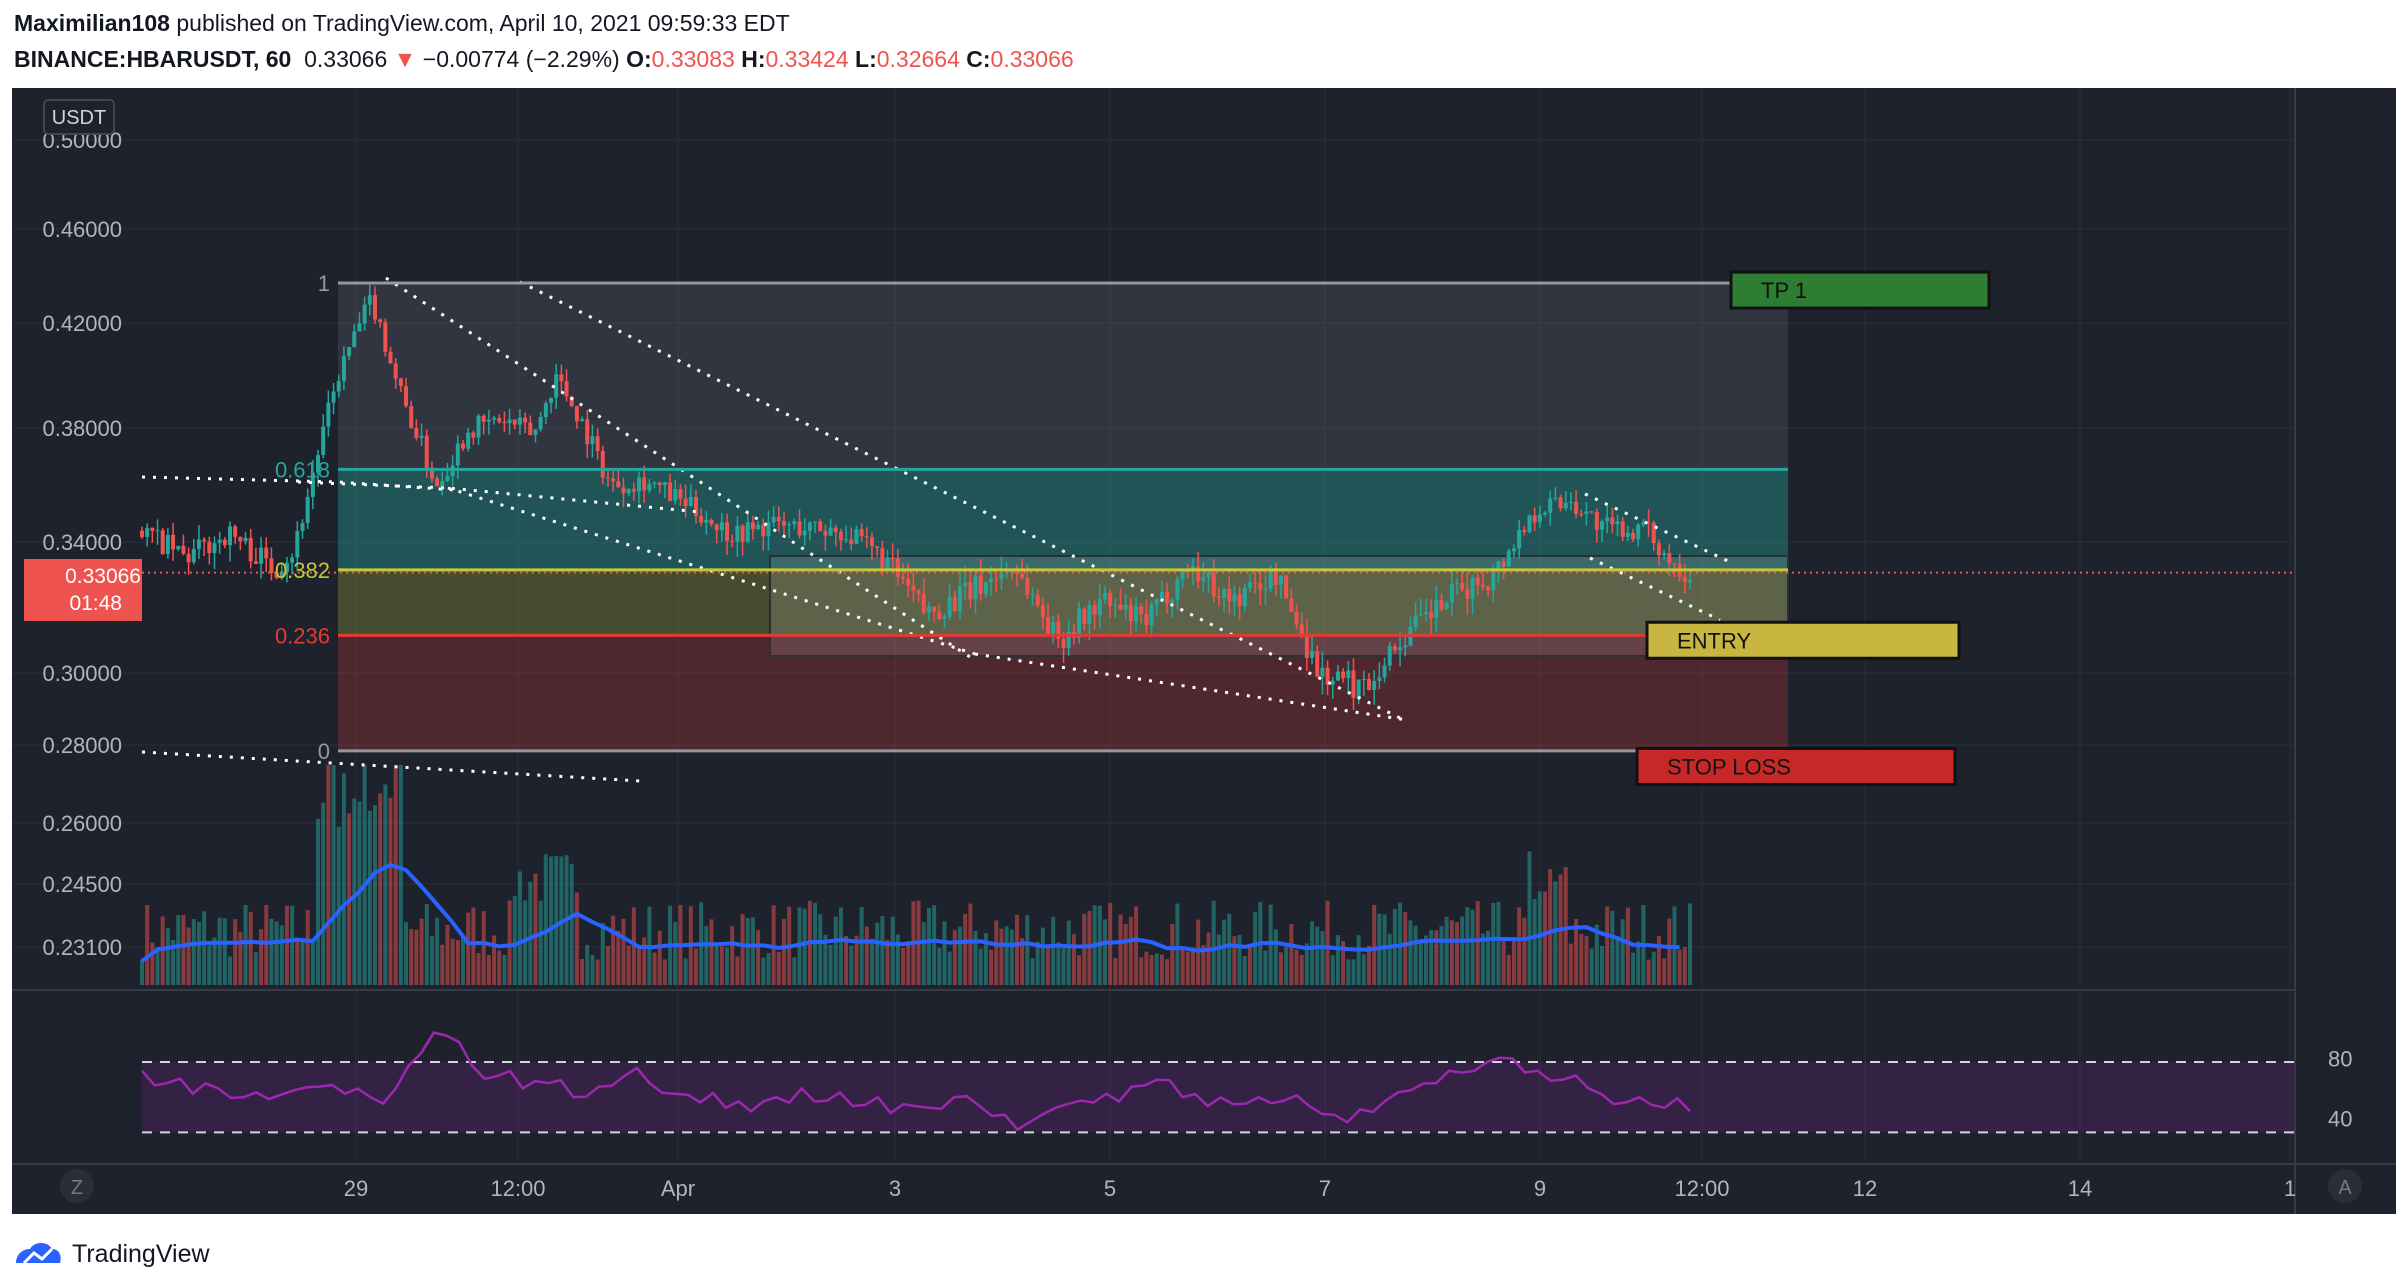 Image resolution: width=2408 pixels, height=1288 pixels. What do you see at coordinates (83, 590) in the screenshot?
I see `last-price-label: 0.33066 01:48` at bounding box center [83, 590].